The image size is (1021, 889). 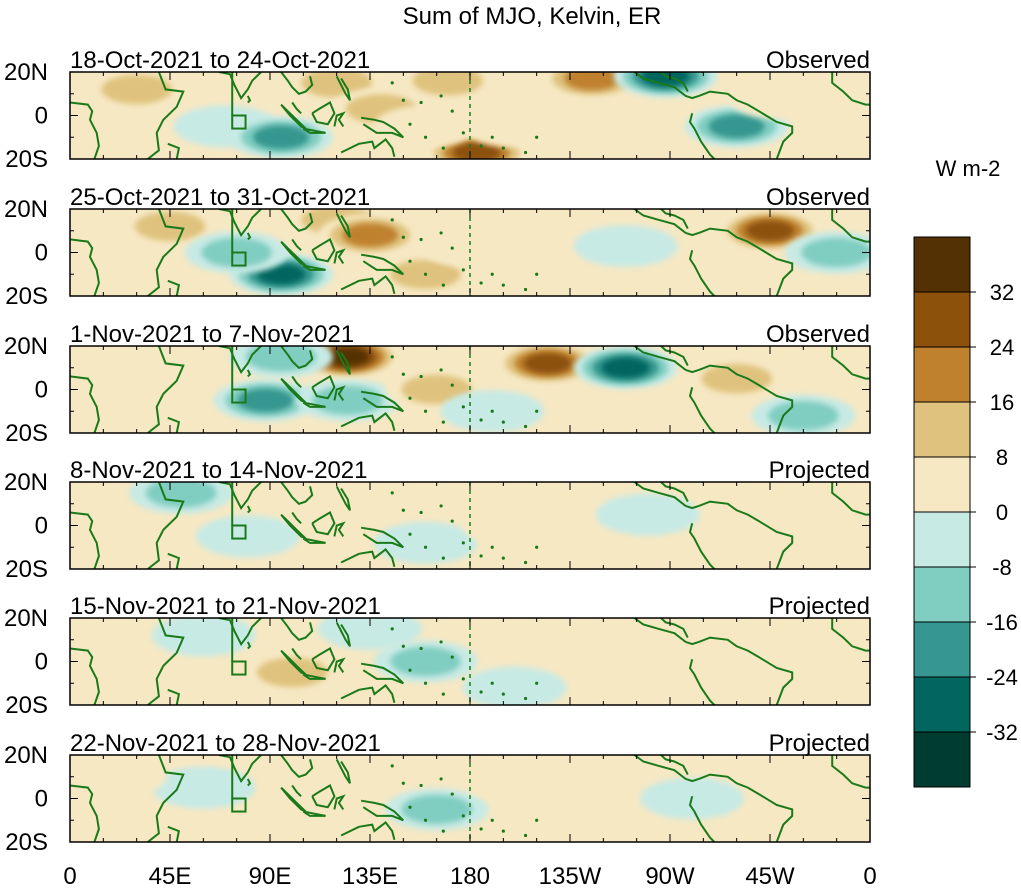 What do you see at coordinates (1002, 677) in the screenshot?
I see `colorbar-tick-label: -24` at bounding box center [1002, 677].